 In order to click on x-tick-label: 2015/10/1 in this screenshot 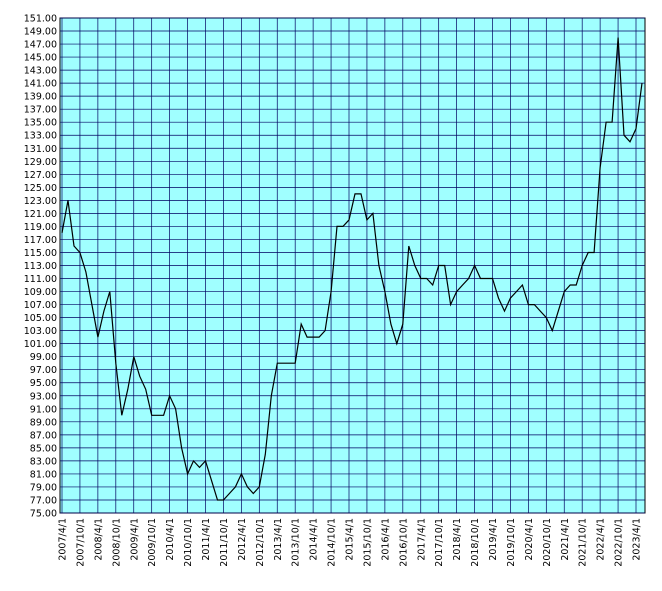, I will do `click(367, 542)`.